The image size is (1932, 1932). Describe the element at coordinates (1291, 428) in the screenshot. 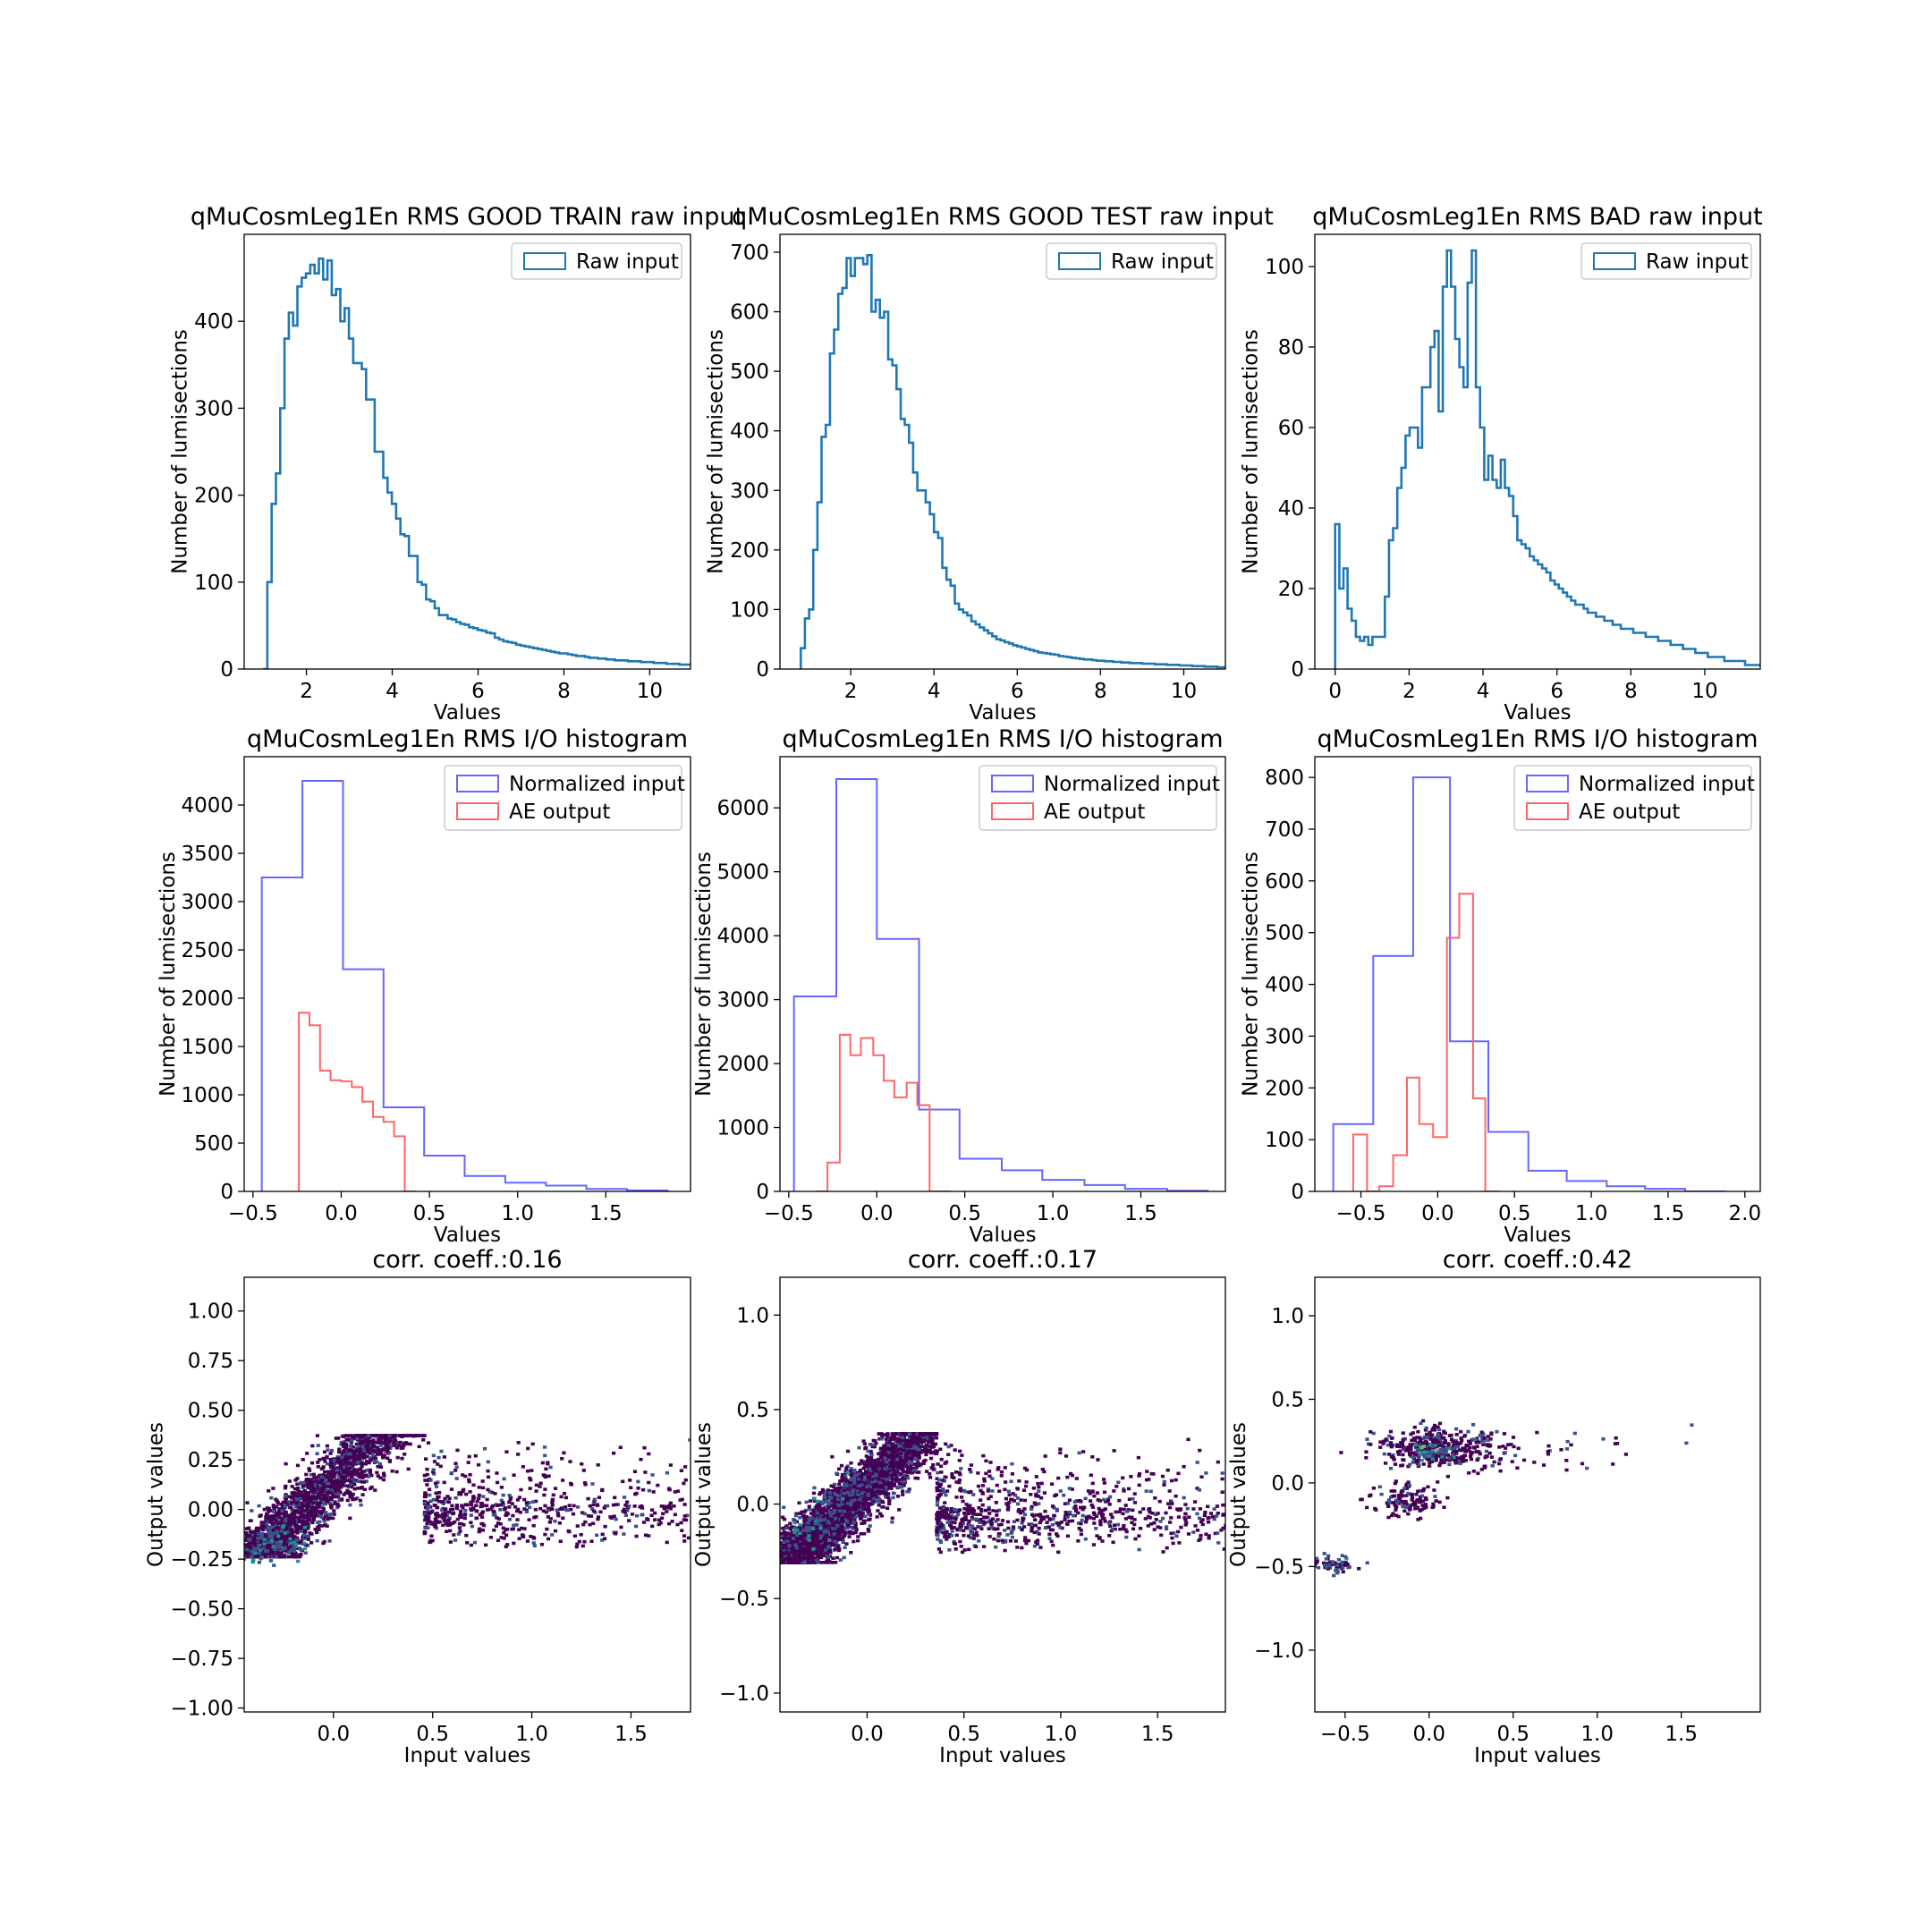

I see `y-tick-label: 60` at that location.